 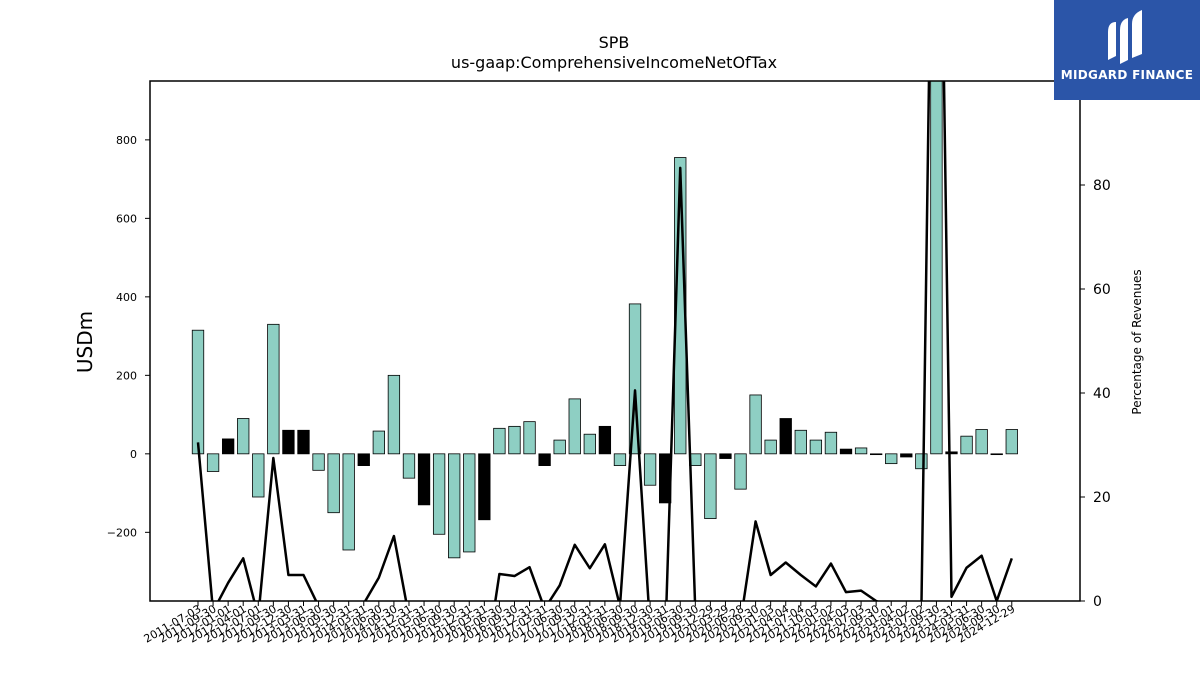 What do you see at coordinates (126, 375) in the screenshot?
I see `y-tick-label: 200` at bounding box center [126, 375].